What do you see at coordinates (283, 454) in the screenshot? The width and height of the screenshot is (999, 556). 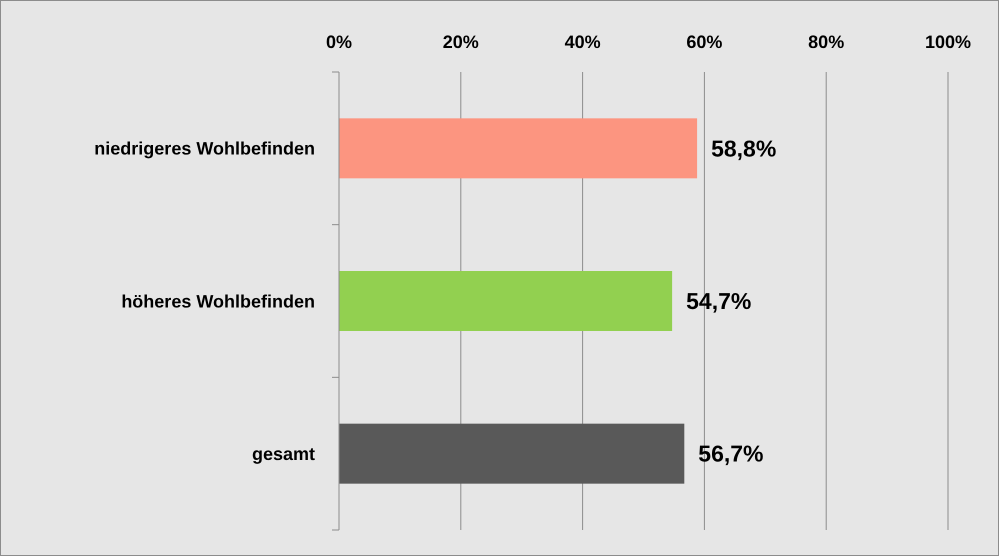 I see `y-tick-label: gesamt` at bounding box center [283, 454].